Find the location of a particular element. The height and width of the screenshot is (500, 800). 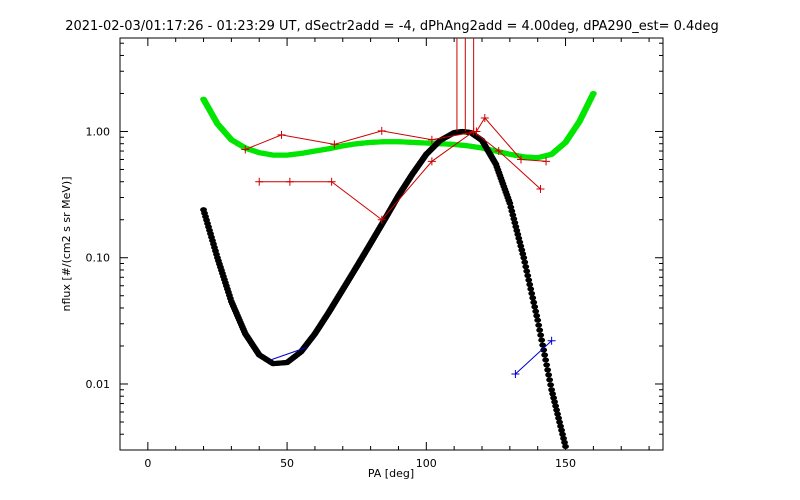

x-tick-label: 100 is located at coordinates (426, 463).